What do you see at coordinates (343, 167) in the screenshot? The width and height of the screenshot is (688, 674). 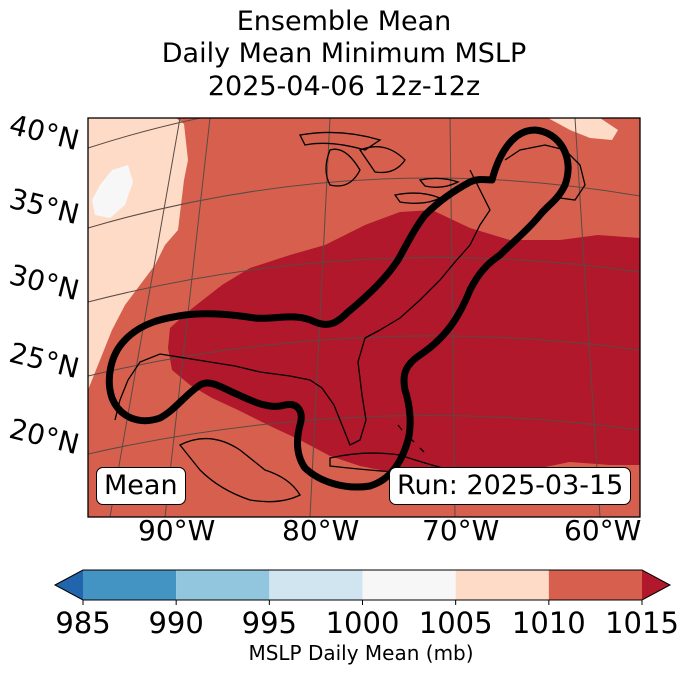 I see `lake-michigan` at bounding box center [343, 167].